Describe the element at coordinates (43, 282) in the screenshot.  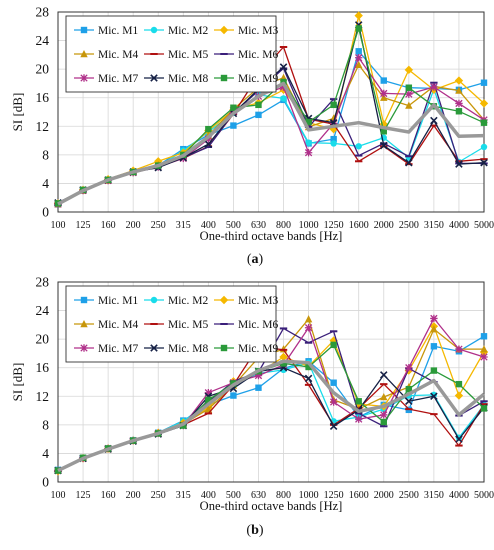
I see `y-tick-label: 28` at that location.